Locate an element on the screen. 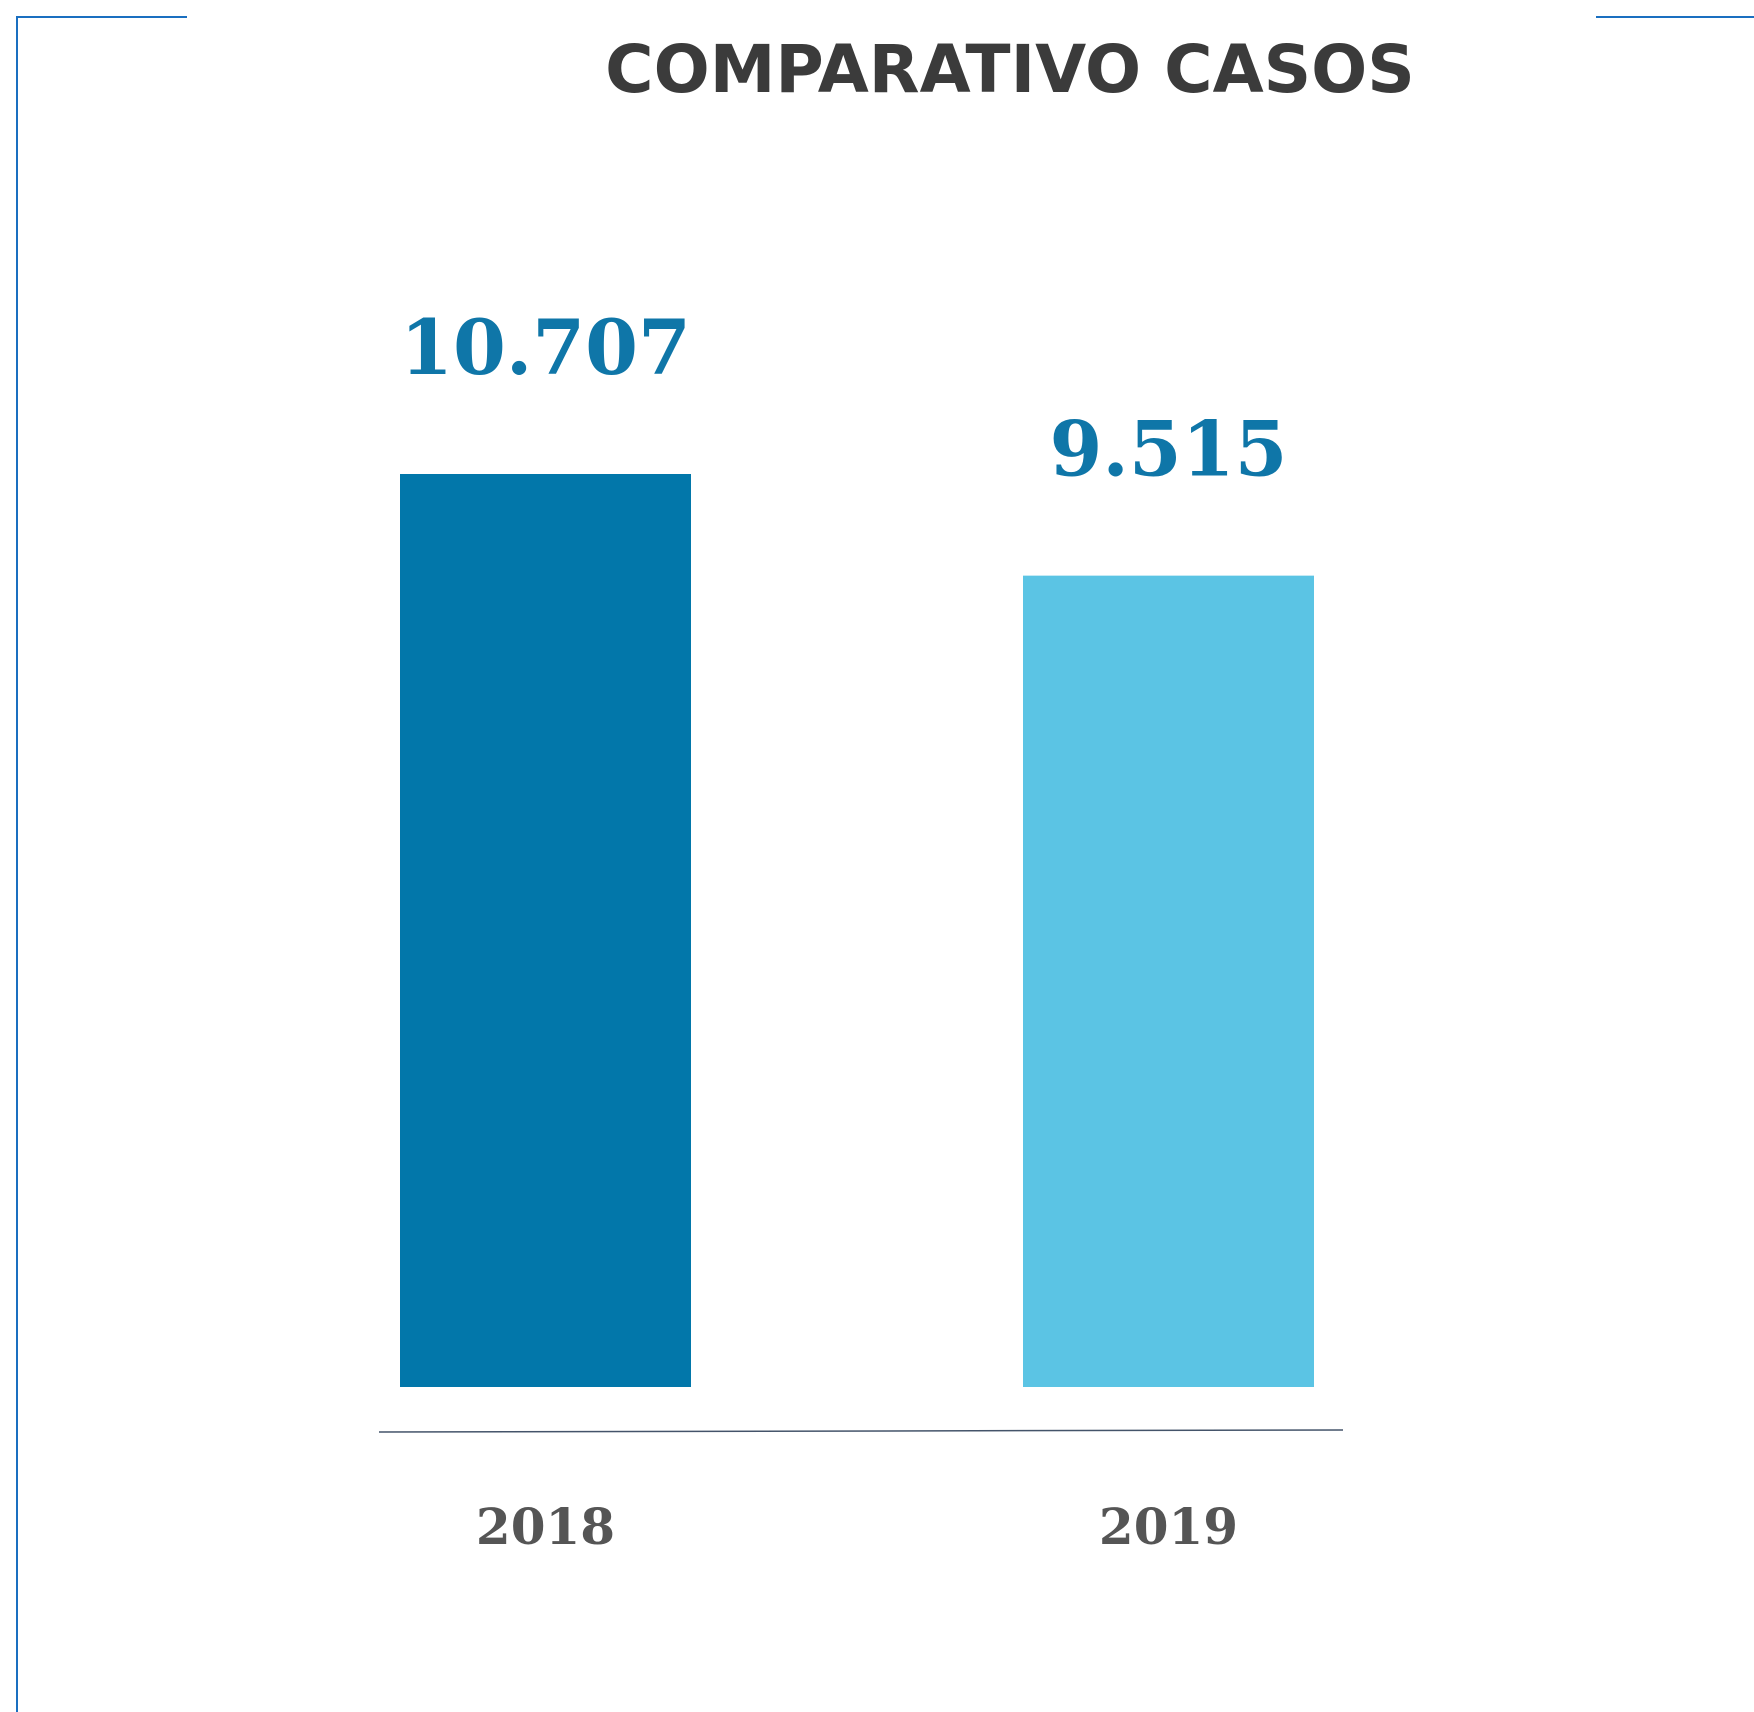 This screenshot has width=1754, height=1712. value-label: 10.707 is located at coordinates (545, 347).